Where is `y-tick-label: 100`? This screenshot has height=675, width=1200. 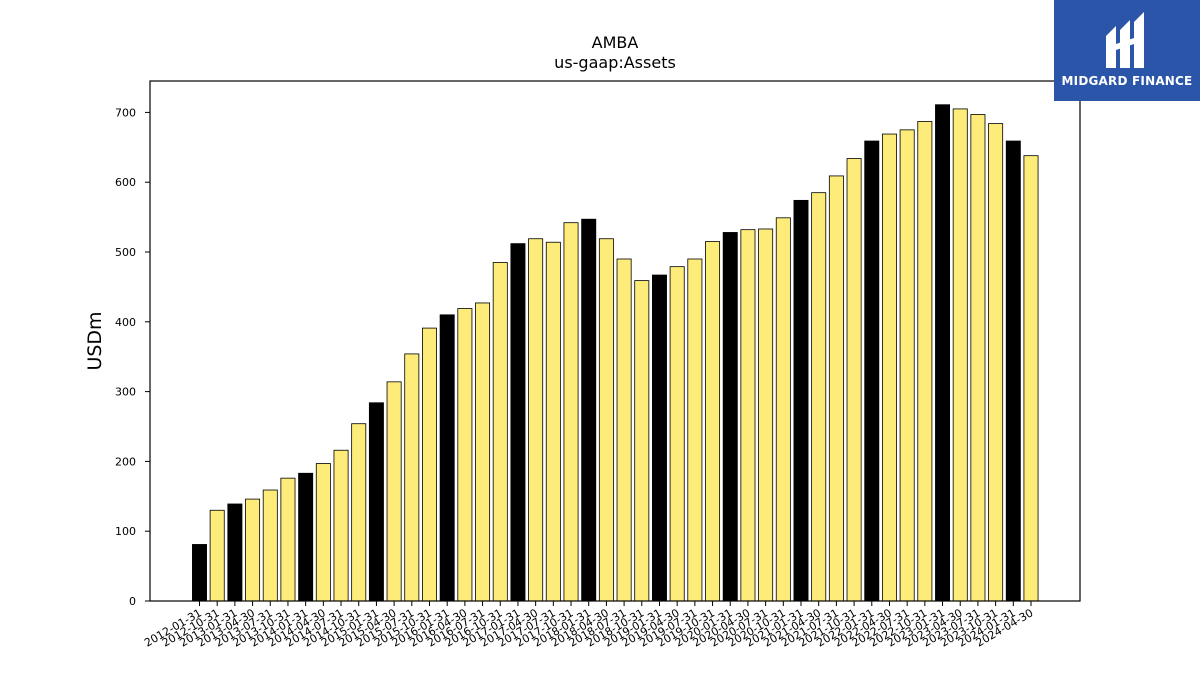
y-tick-label: 100 is located at coordinates (125, 531).